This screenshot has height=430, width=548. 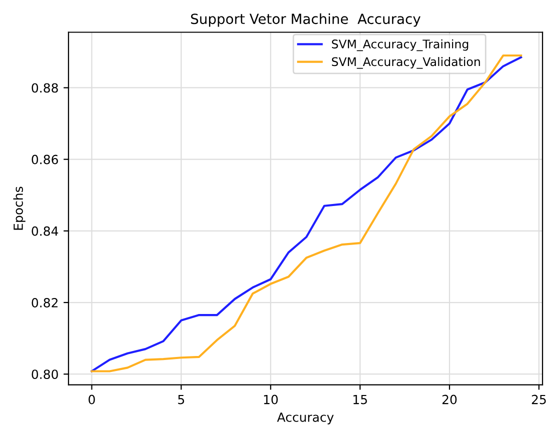 I want to click on legend-label: SVM_Accuracy_Validation, so click(x=406, y=62).